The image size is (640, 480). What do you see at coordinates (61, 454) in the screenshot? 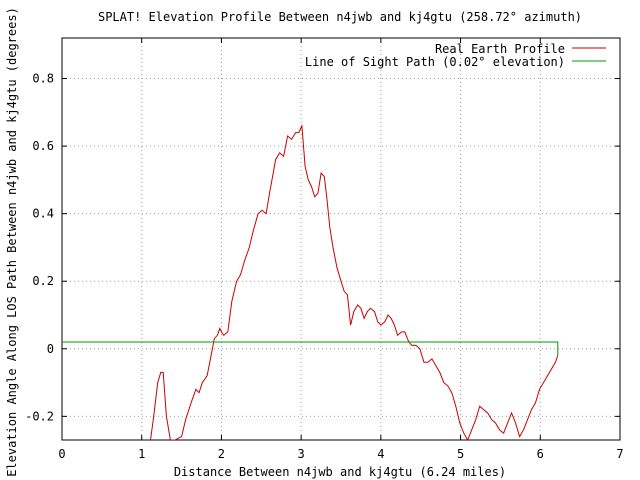
I see `x-tick-label: 0` at bounding box center [61, 454].